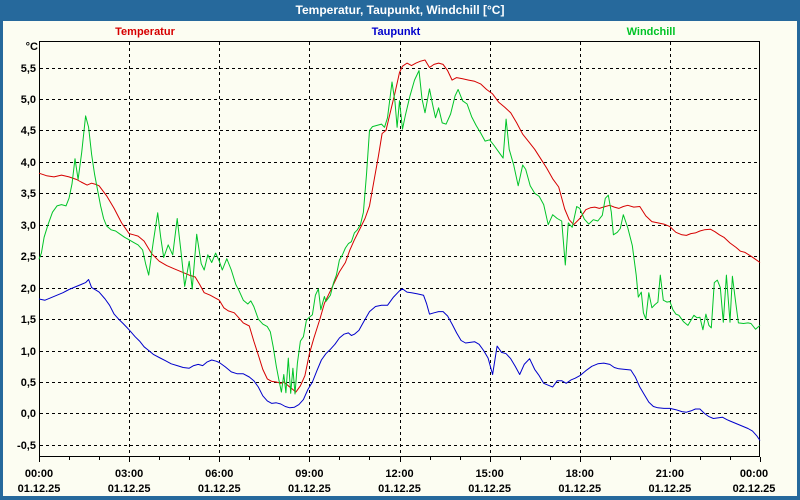  I want to click on x-tick-time-label: 03:00, so click(129, 474).